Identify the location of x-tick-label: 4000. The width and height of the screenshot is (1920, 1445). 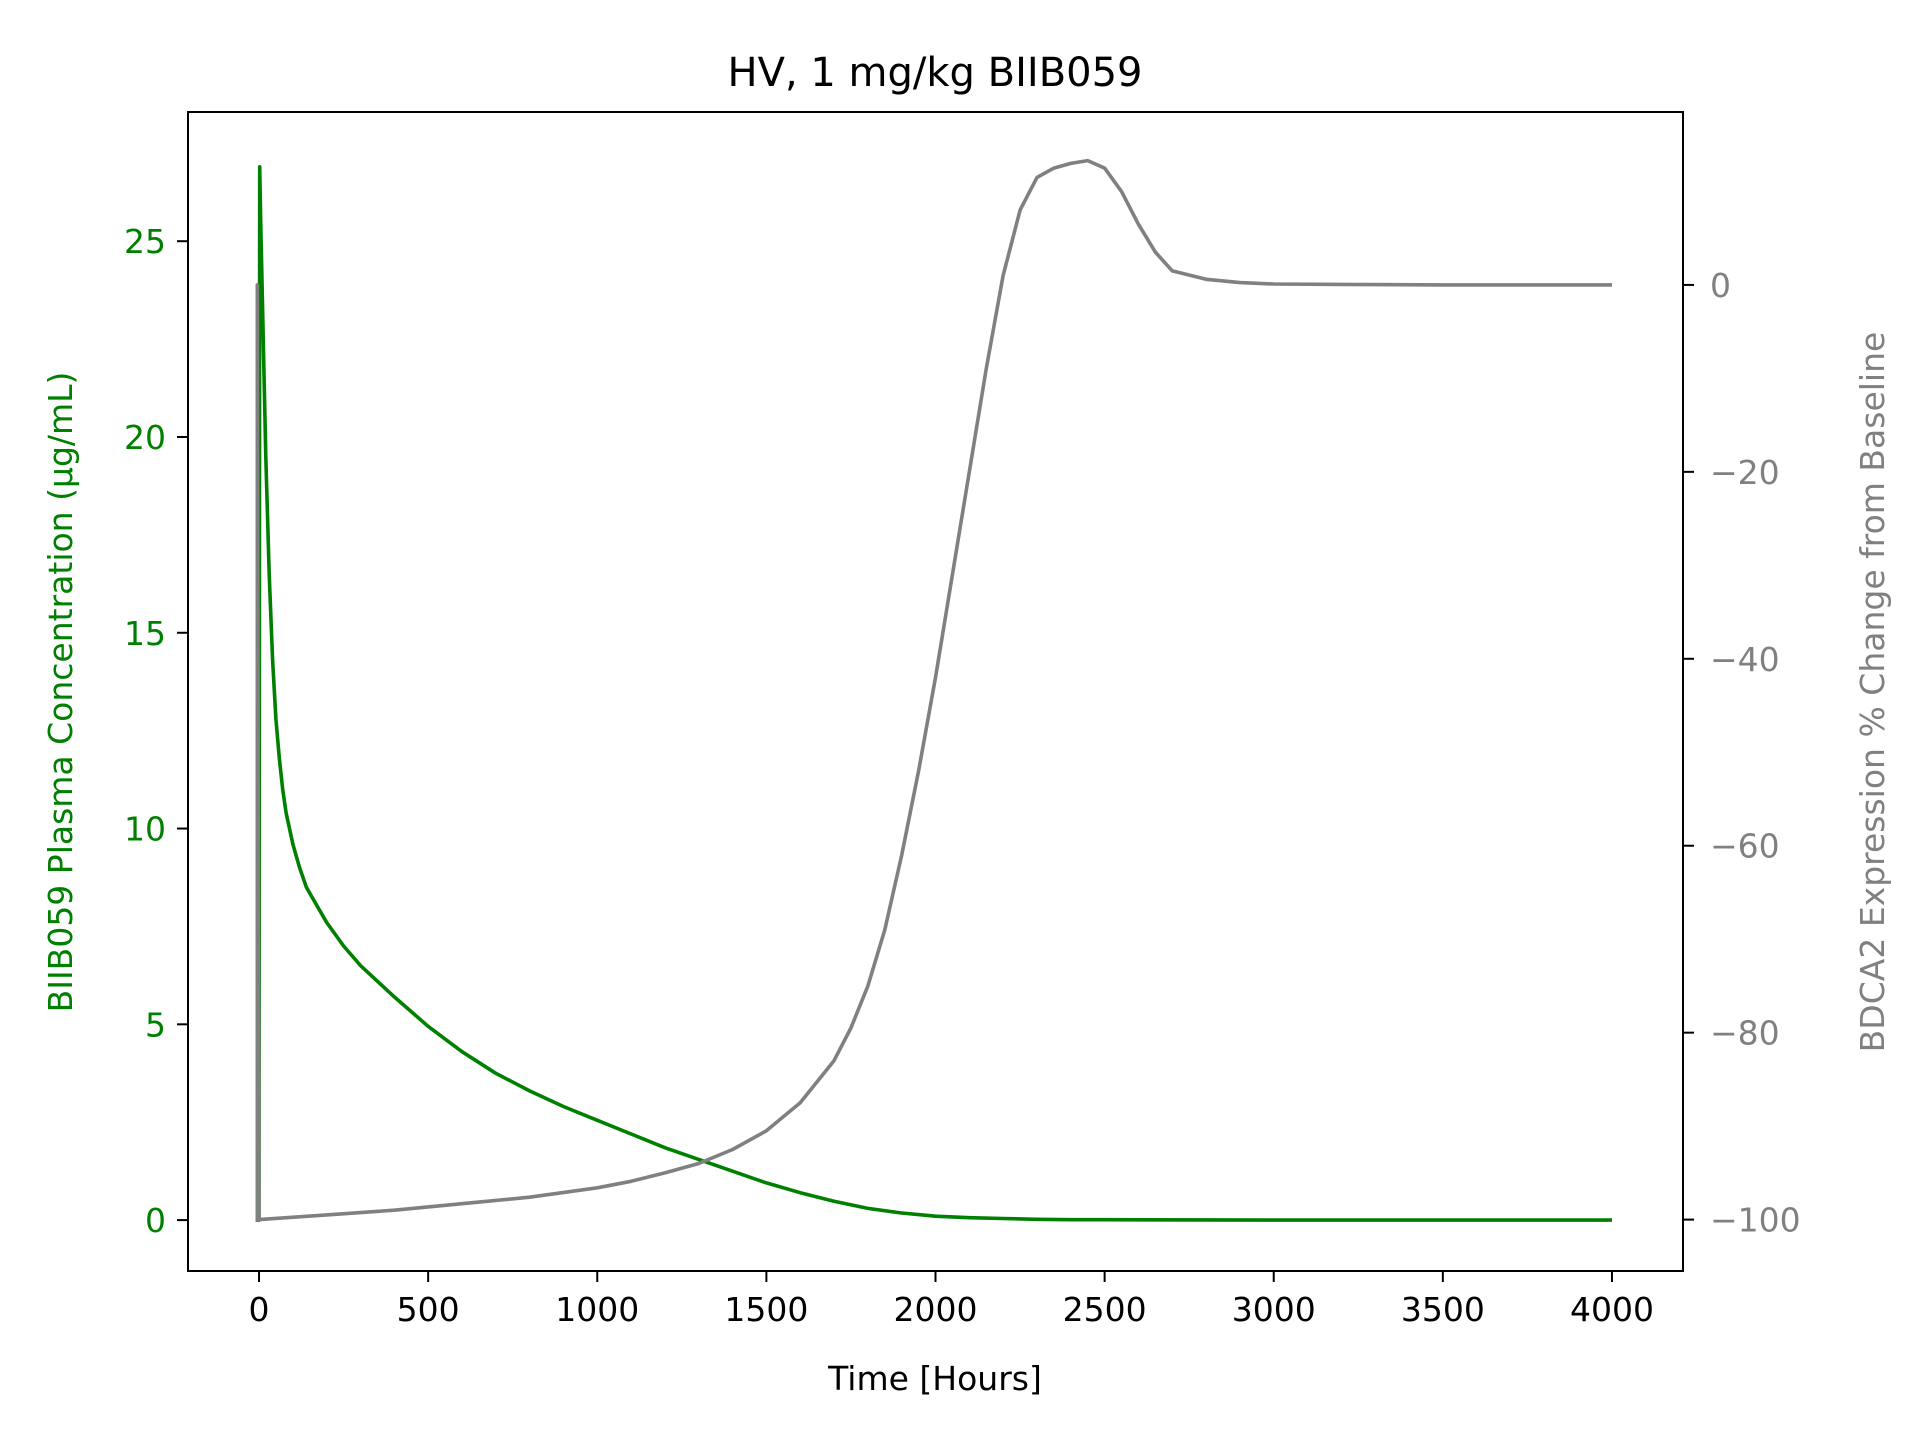
(1612, 1309).